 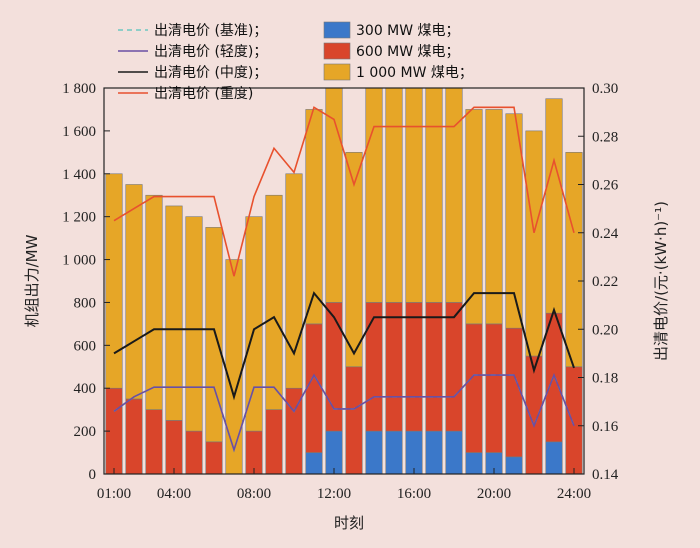 What do you see at coordinates (85, 303) in the screenshot?
I see `y-tick-label: 800` at bounding box center [85, 303].